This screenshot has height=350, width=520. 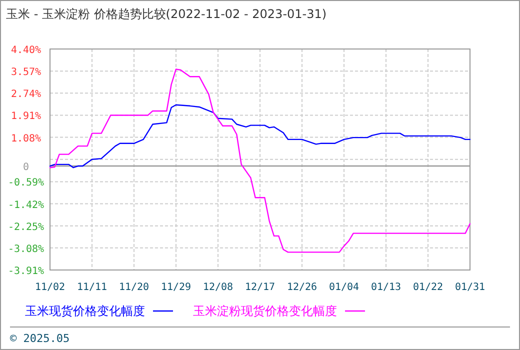 I want to click on y-tick-label: -0.59%, so click(x=26, y=183).